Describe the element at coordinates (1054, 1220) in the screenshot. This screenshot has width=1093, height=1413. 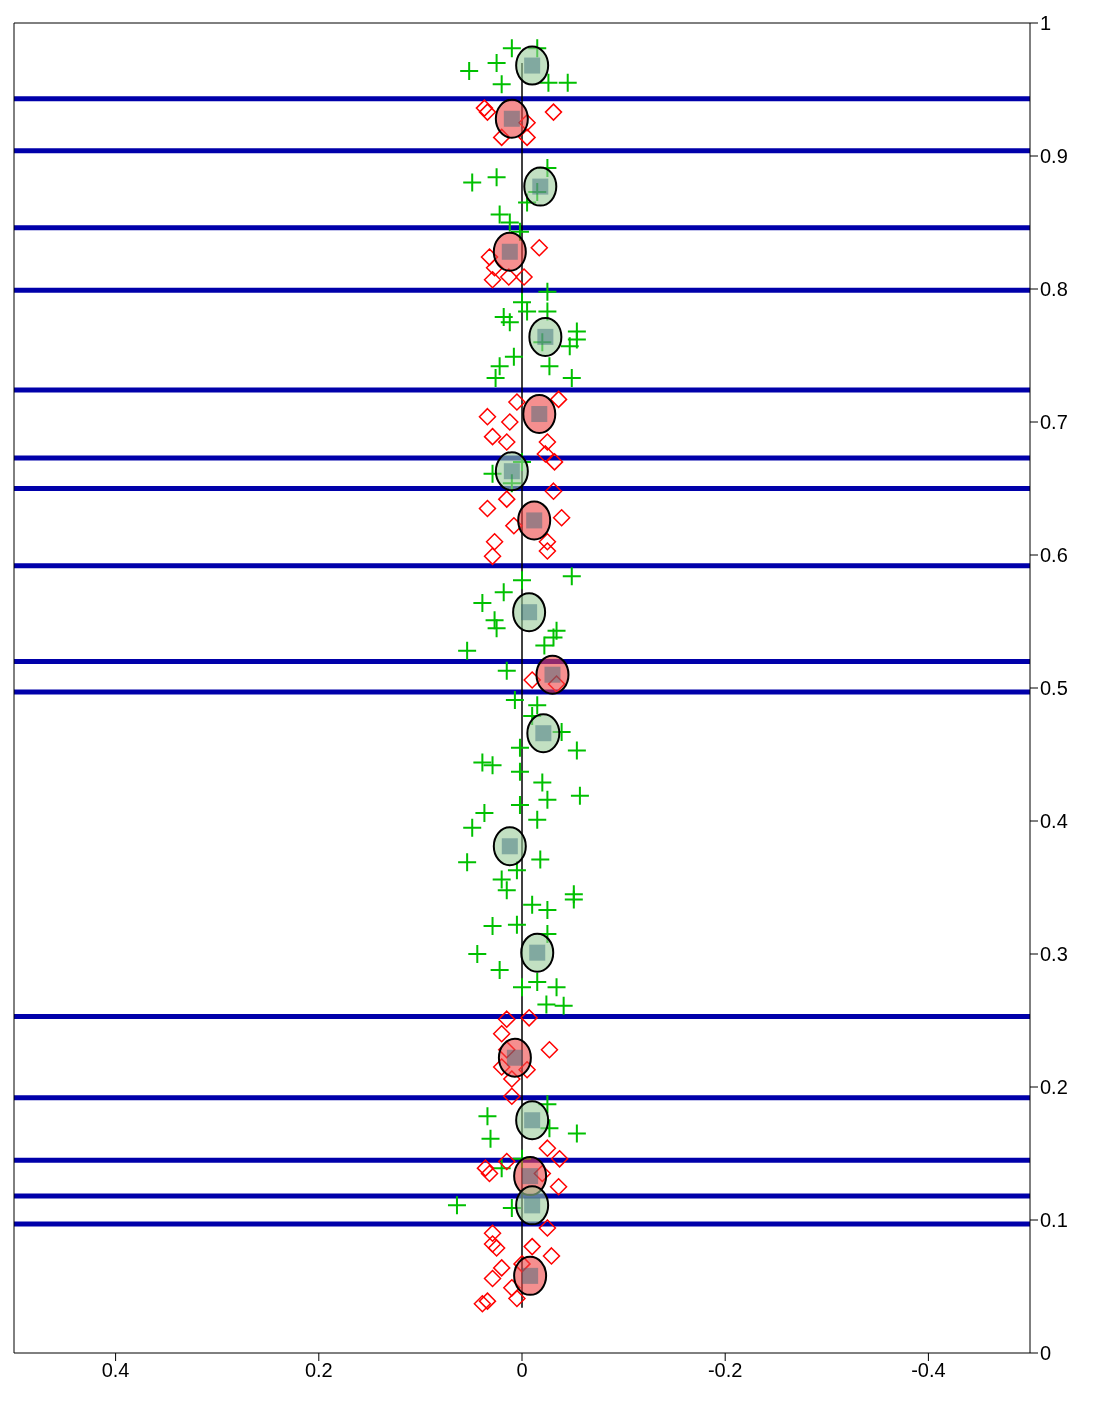
I see `y-tick-label: 0.1` at that location.